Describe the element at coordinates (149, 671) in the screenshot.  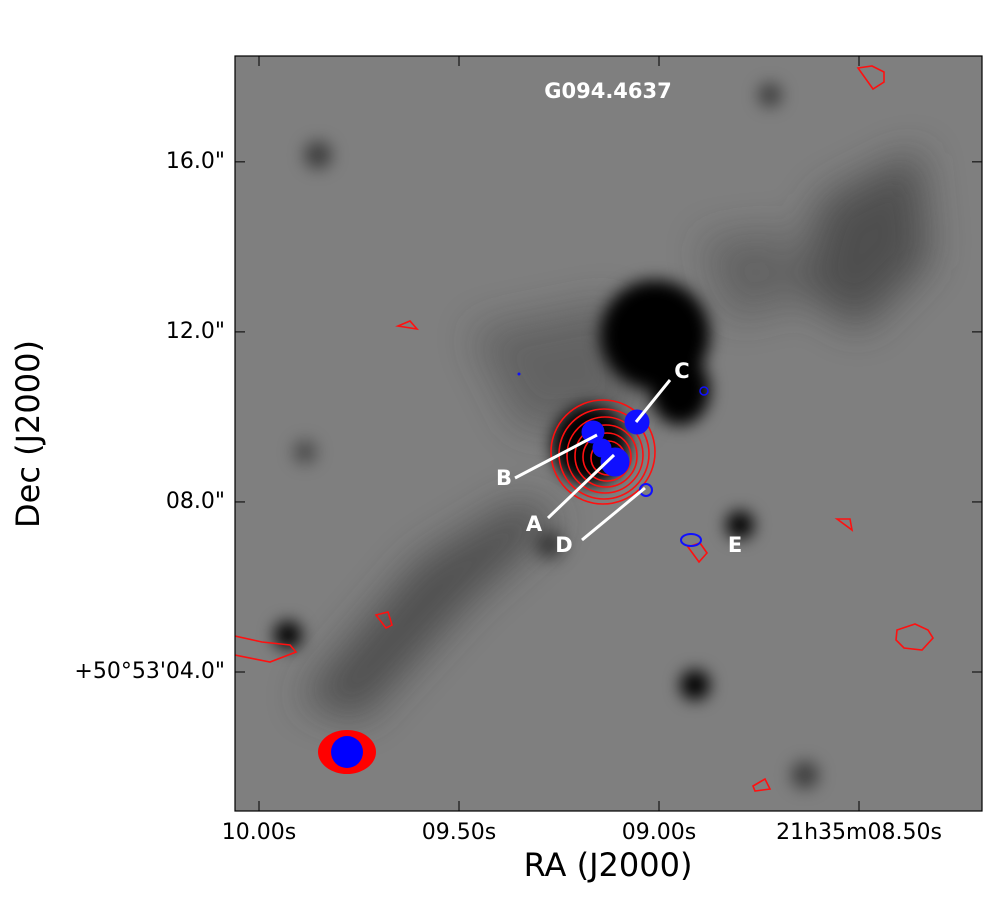
I see `y-tick-label: +50°53'04.0"` at that location.